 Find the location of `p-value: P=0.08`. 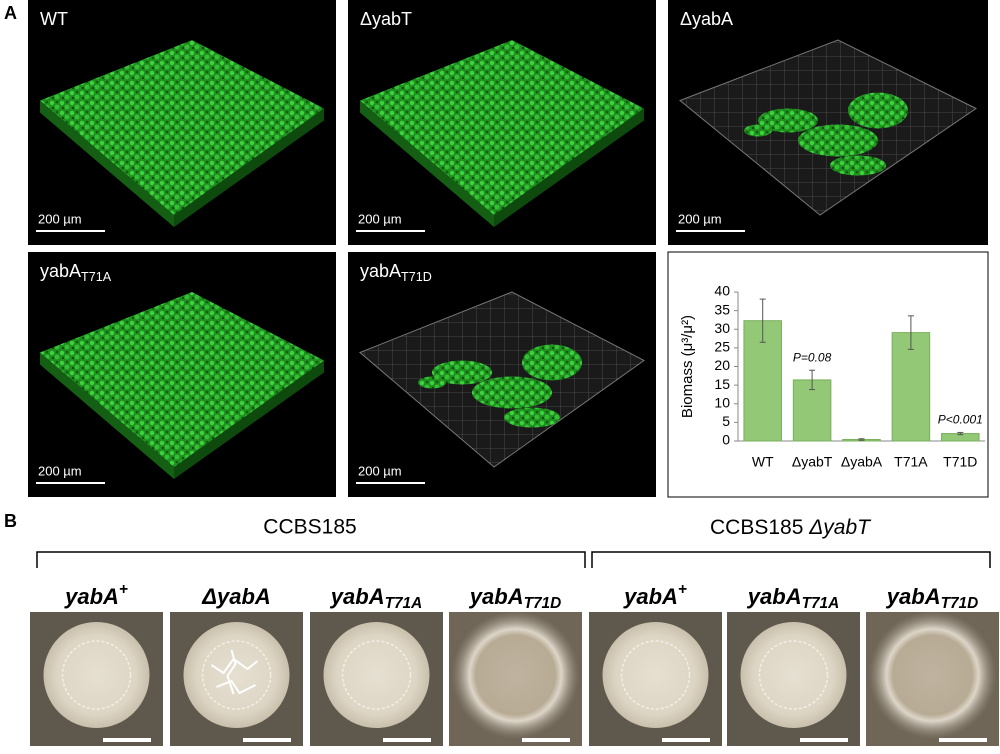

p-value: P=0.08 is located at coordinates (812, 357).